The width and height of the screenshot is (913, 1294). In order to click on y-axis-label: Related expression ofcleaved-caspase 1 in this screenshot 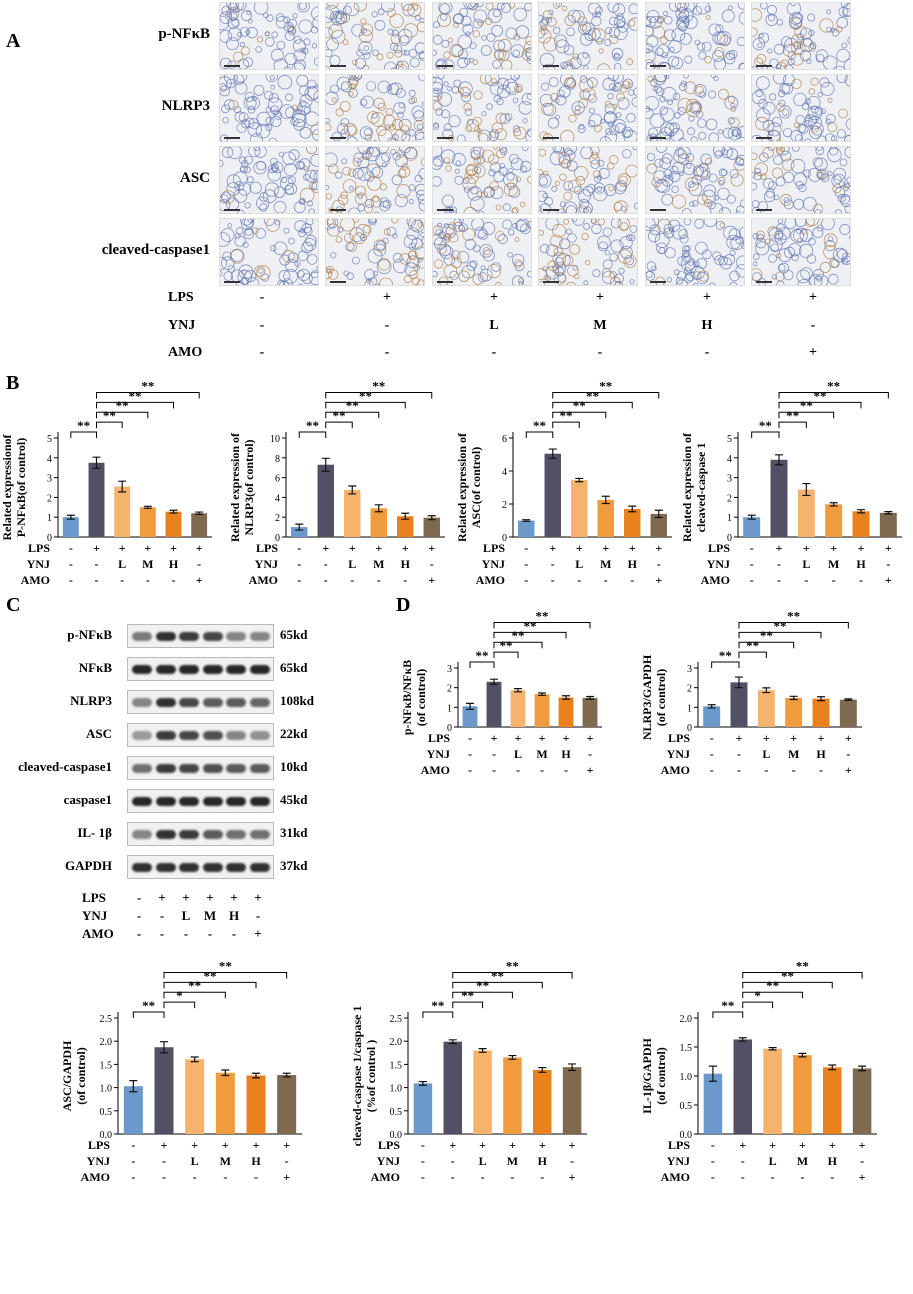, I will do `click(694, 487)`.